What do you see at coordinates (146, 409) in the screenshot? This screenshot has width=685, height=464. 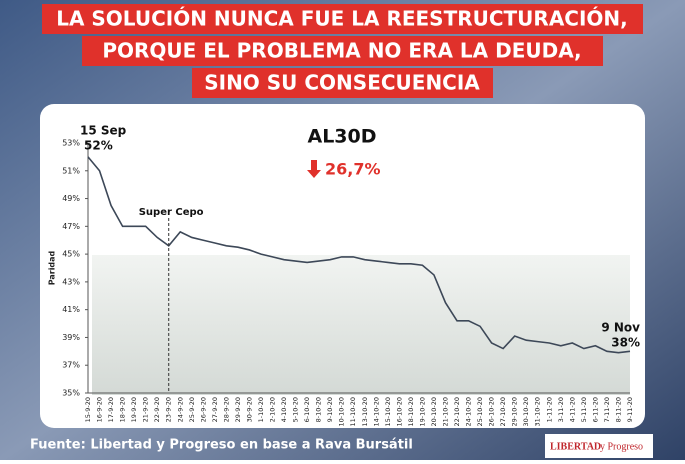 I see `x-tick-label: 21-9-20` at bounding box center [146, 409].